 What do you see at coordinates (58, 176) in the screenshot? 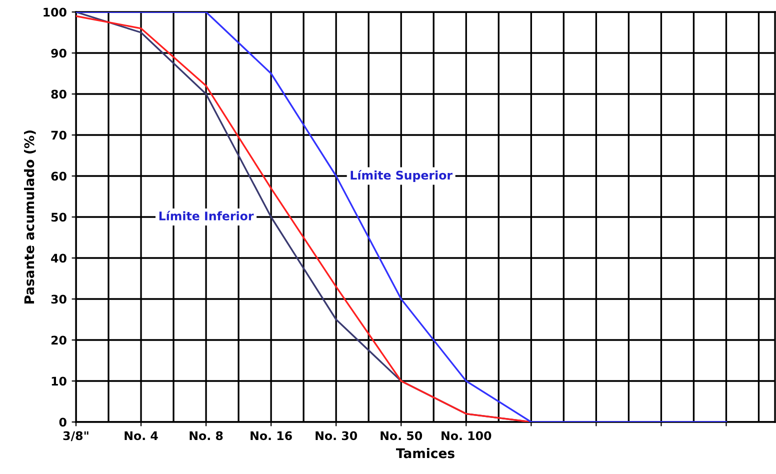
I see `y-tick-label: 60` at bounding box center [58, 176].